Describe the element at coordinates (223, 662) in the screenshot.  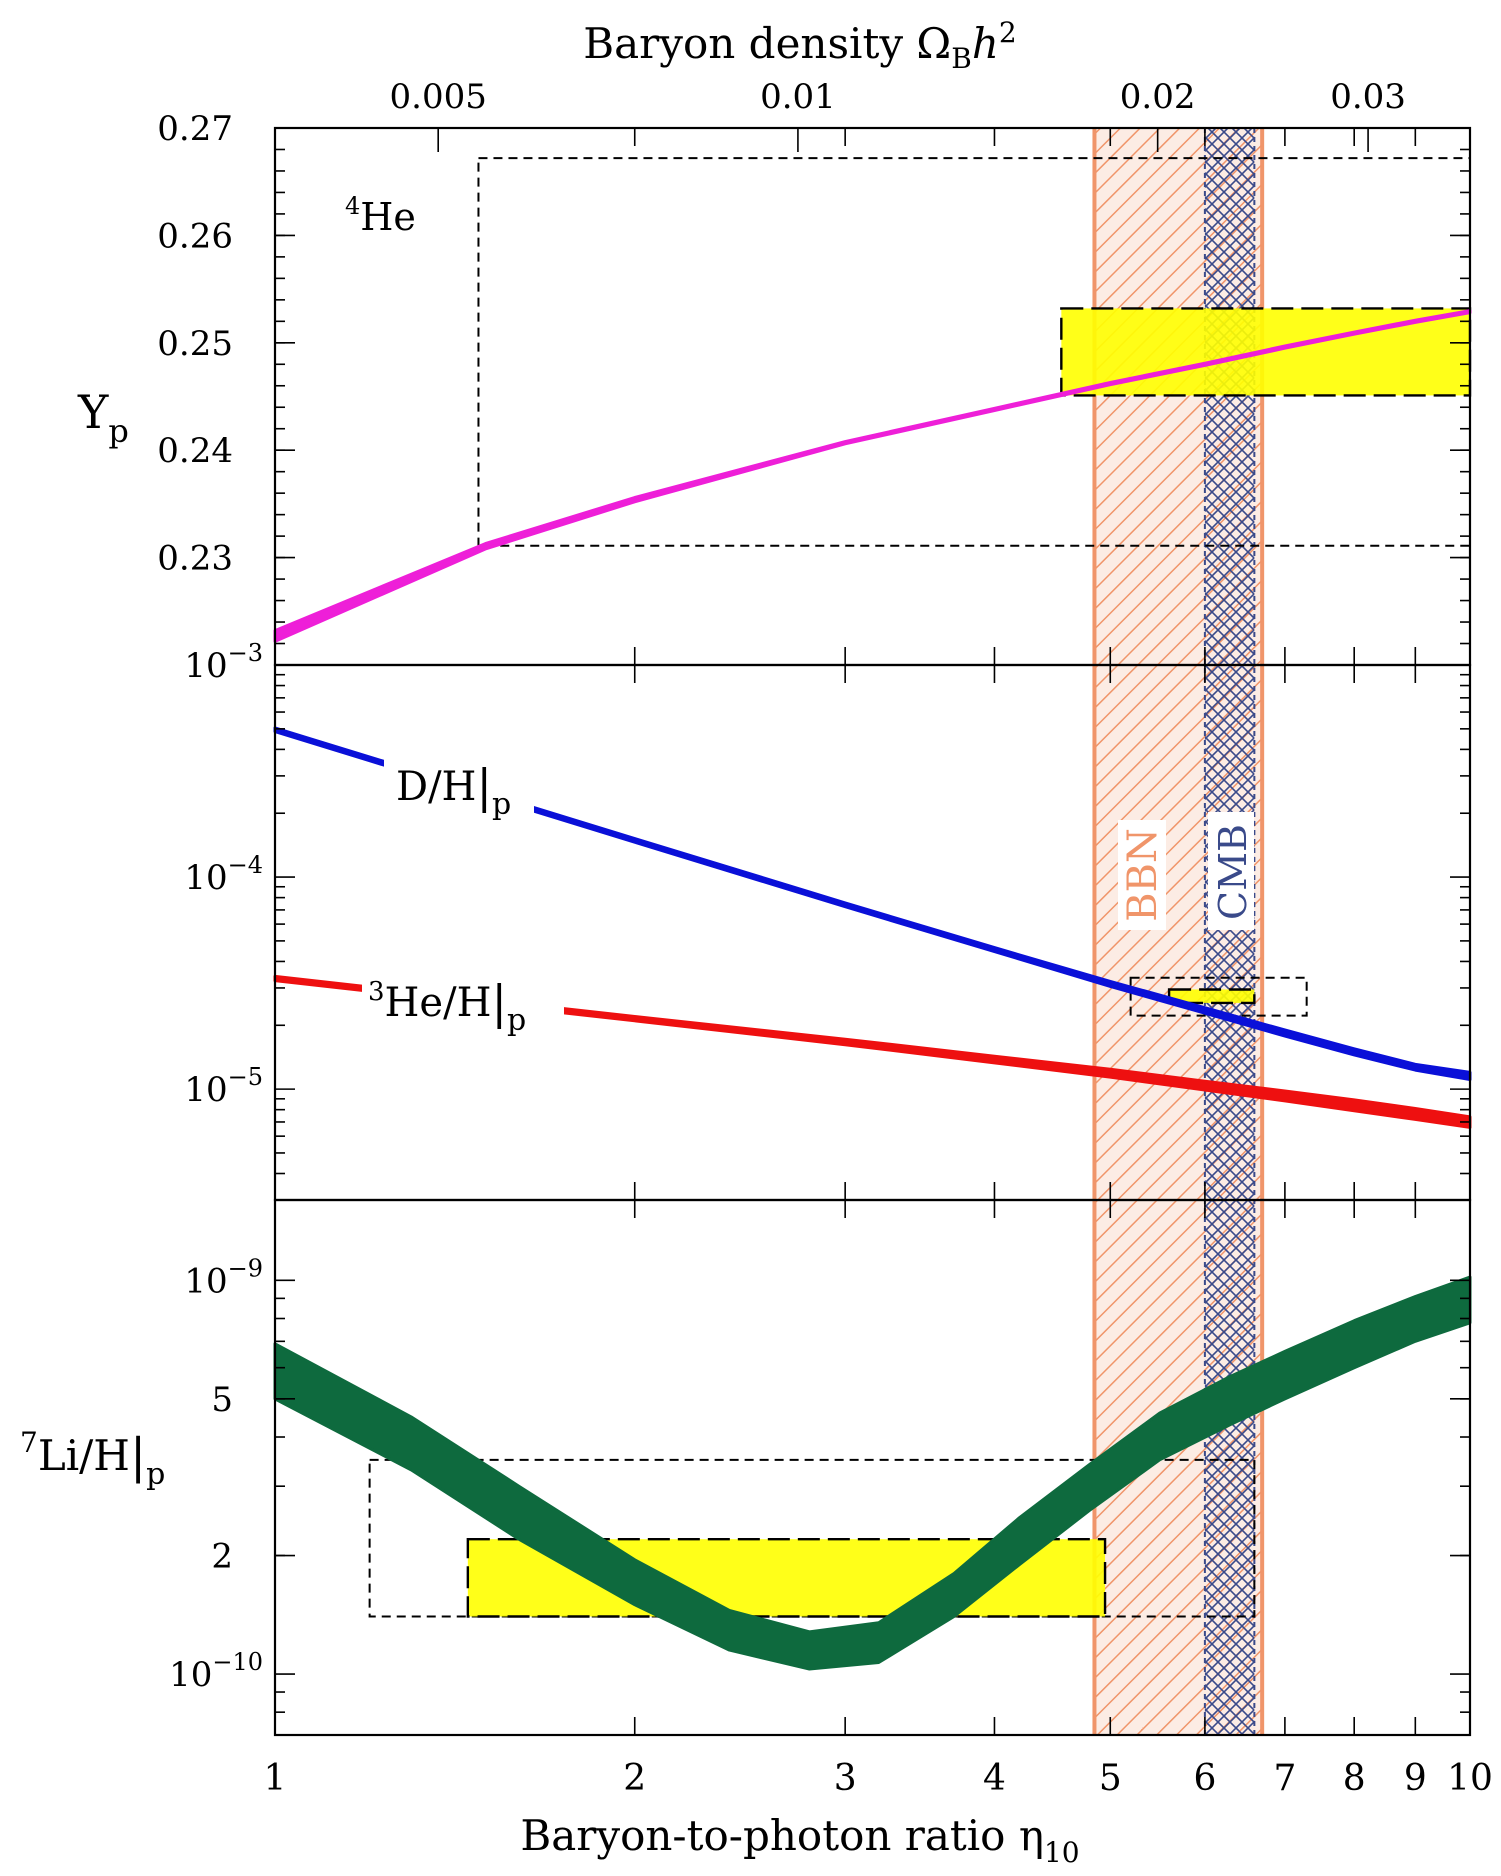
I see `dh-ytick-label-0: 10⁻³` at that location.